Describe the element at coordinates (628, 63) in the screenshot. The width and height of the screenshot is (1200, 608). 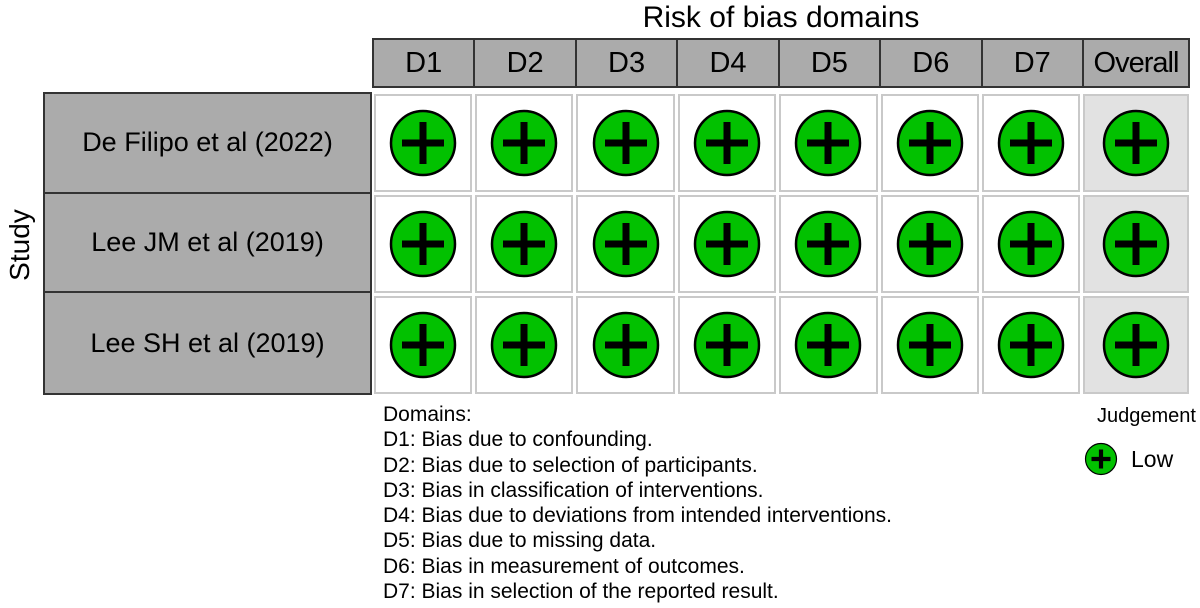
I see `column-header-d3: D3` at that location.